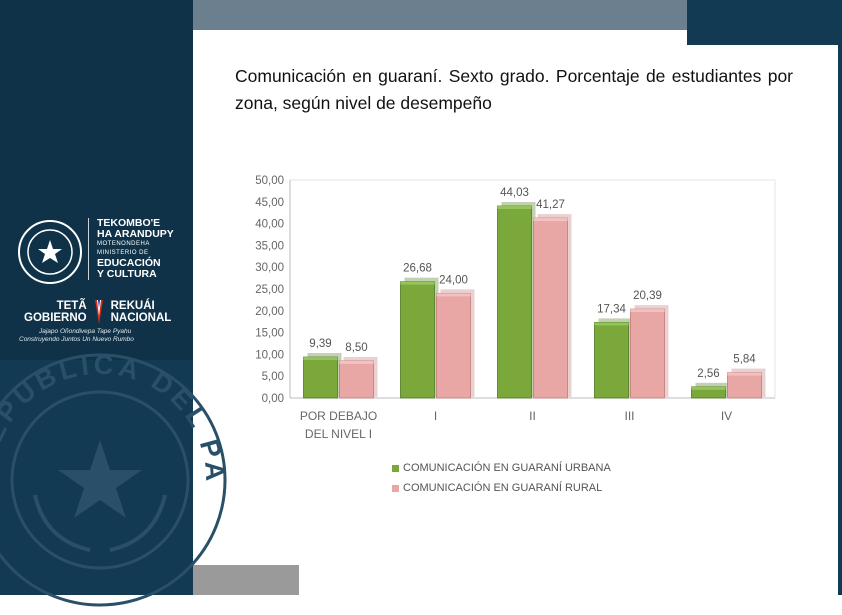  What do you see at coordinates (269, 203) in the screenshot?
I see `y-tick-label: 45,00` at bounding box center [269, 203].